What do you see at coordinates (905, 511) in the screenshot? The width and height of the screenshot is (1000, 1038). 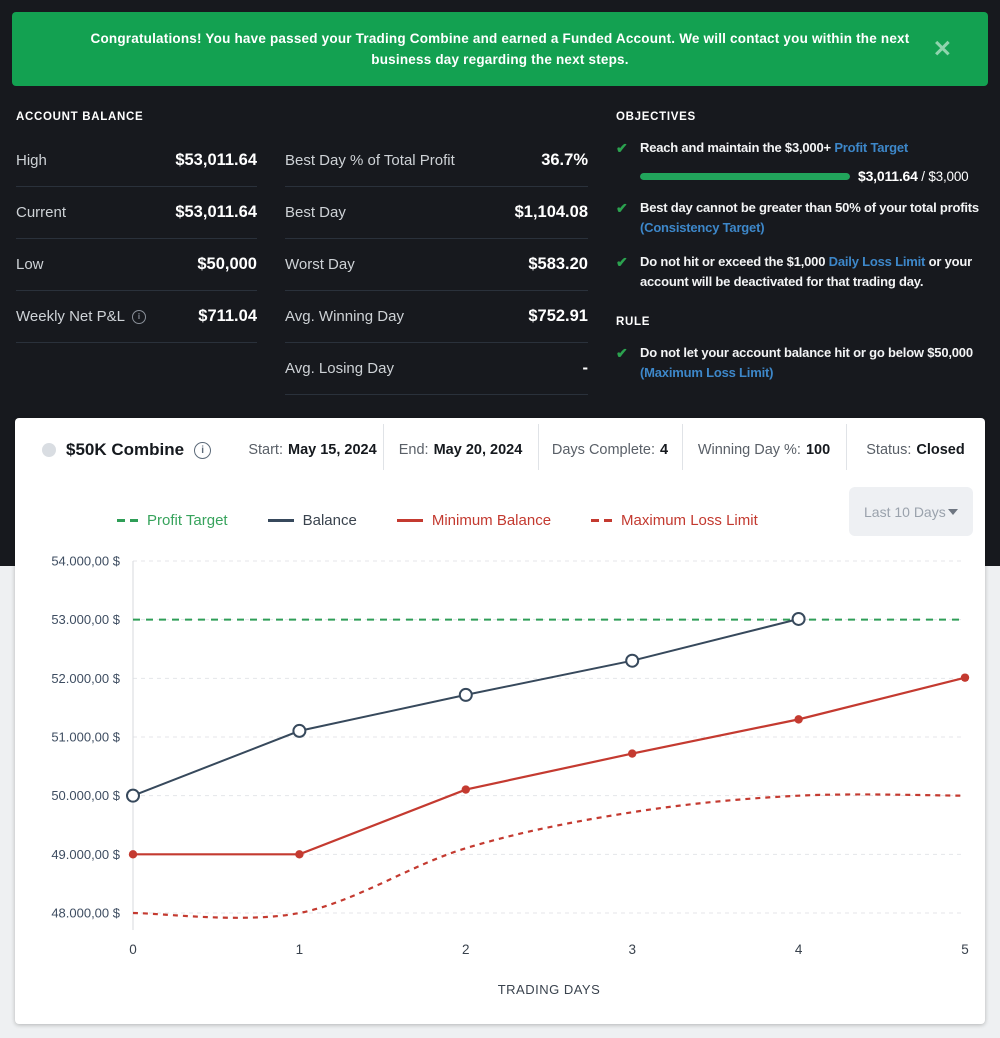 I see `range-filter-value: Last 10 Days` at bounding box center [905, 511].